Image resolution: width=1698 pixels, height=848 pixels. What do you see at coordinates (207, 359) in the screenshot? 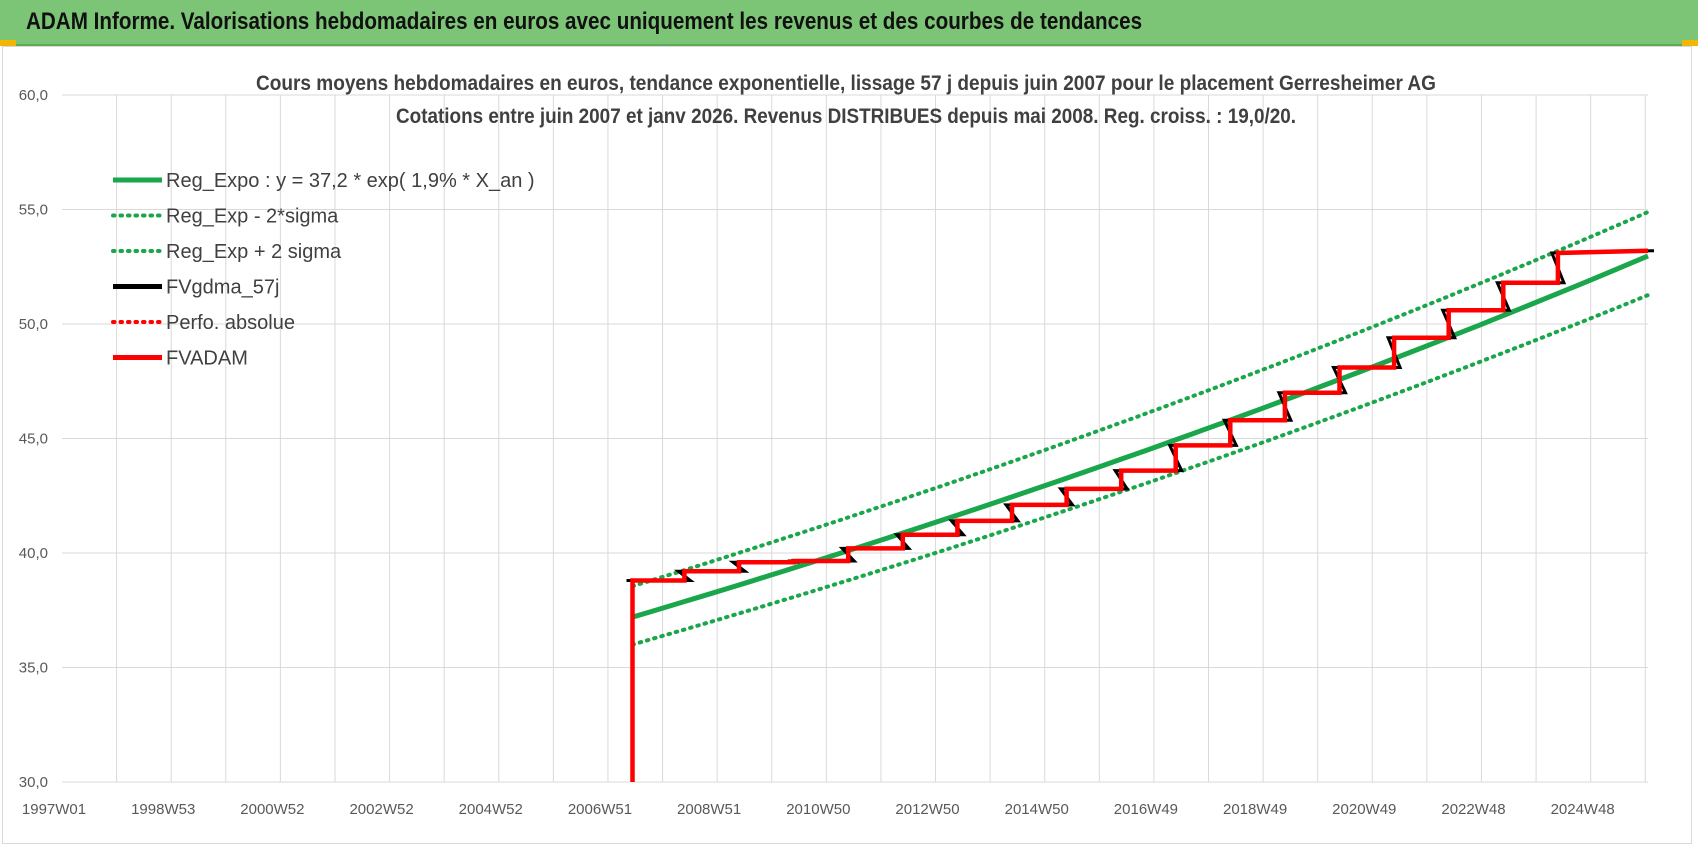
I see `legend-label: FVADAM` at bounding box center [207, 359].